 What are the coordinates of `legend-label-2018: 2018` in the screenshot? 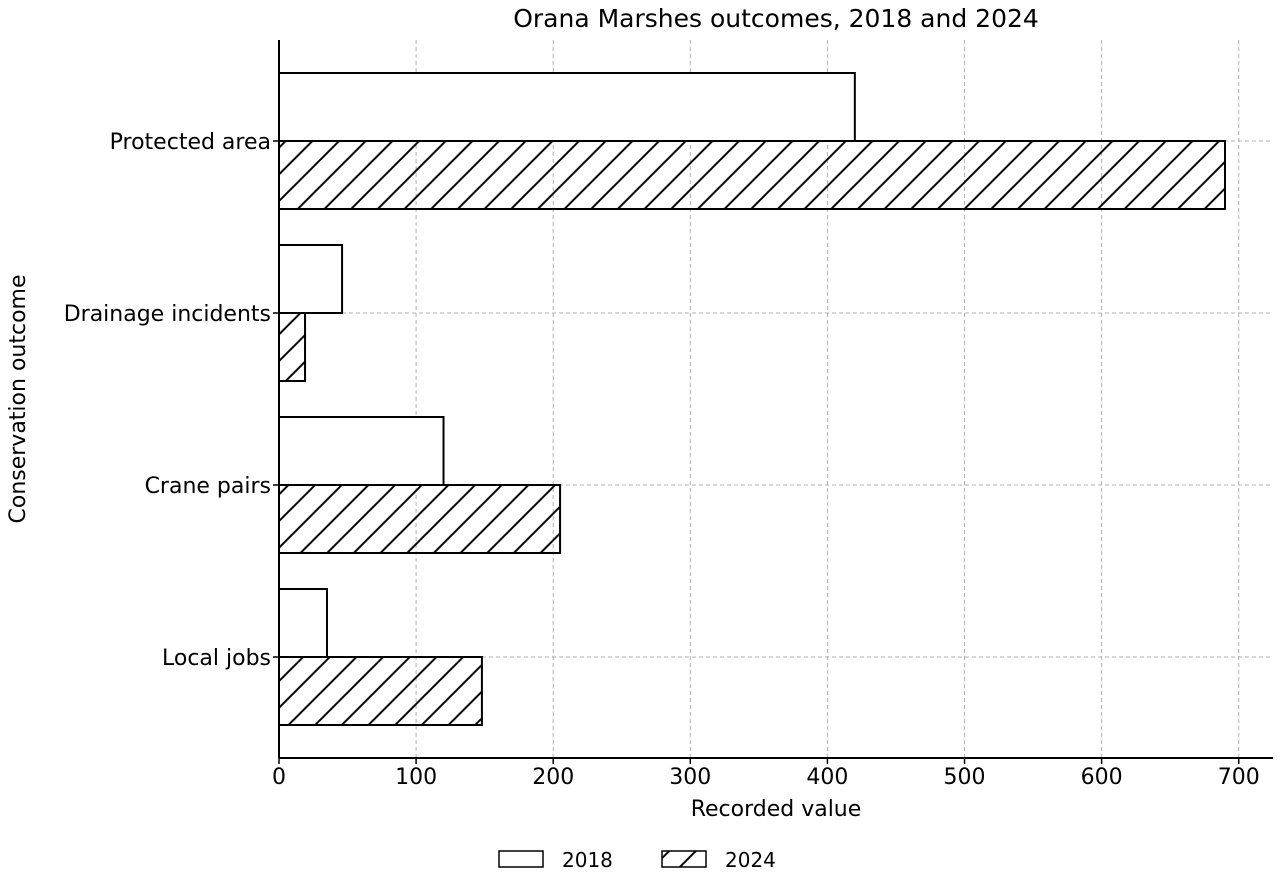 It's located at (587, 860).